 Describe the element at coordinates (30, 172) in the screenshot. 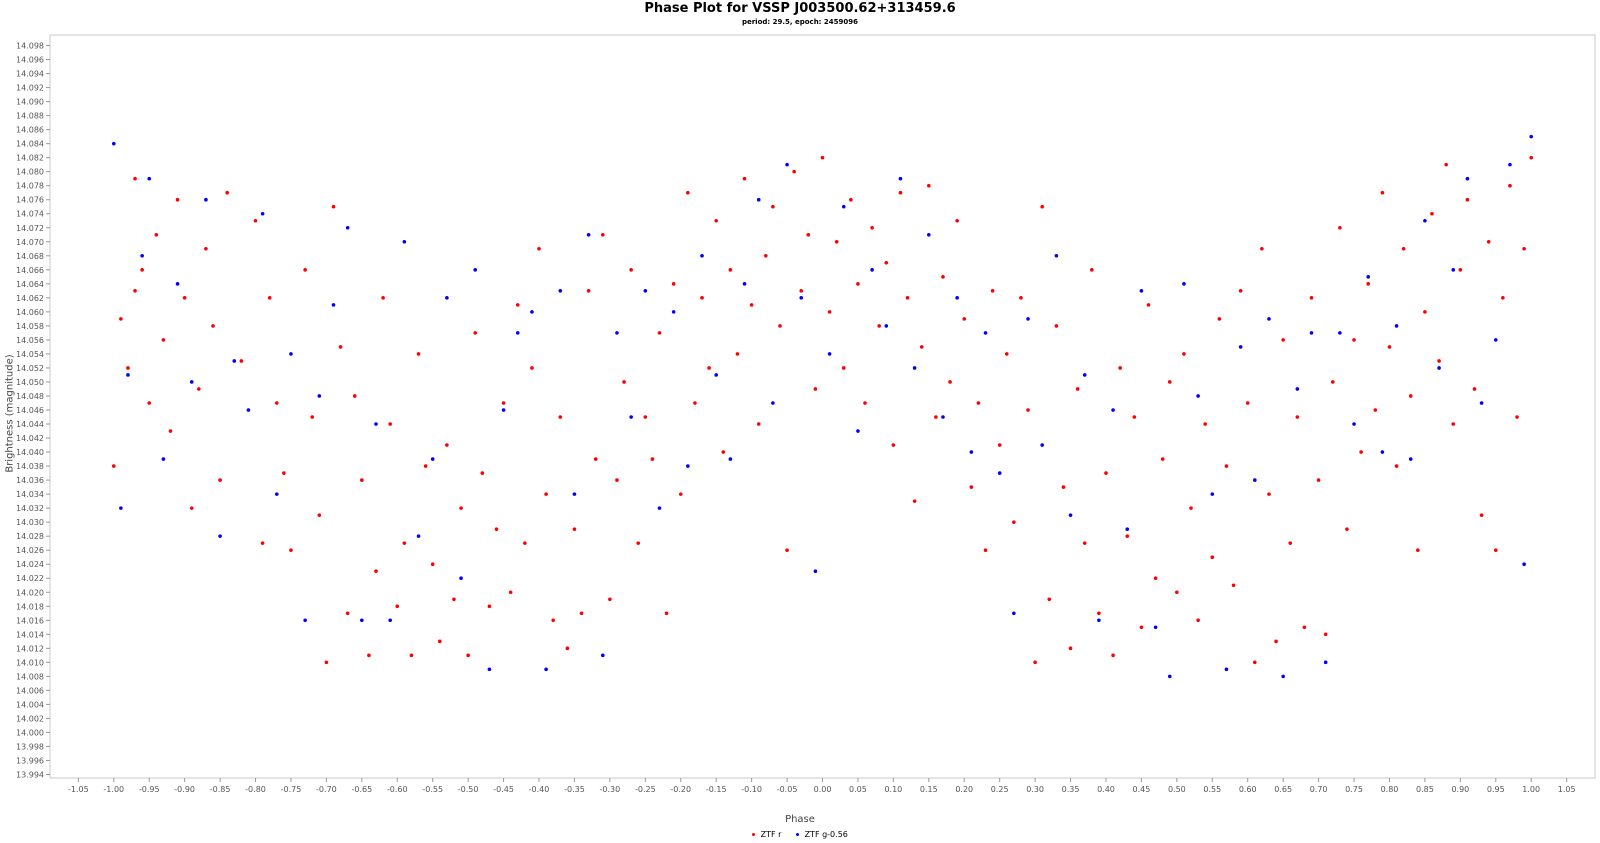

I see `y-tick-label: 14.080` at that location.